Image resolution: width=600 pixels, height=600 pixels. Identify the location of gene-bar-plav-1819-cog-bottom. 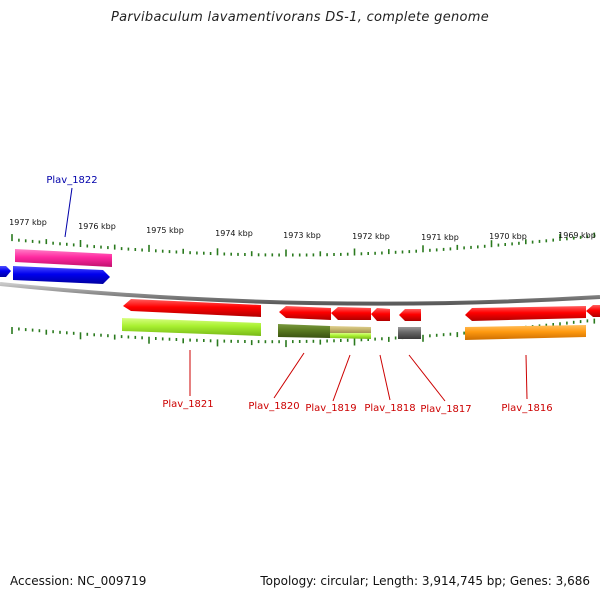
(350, 336).